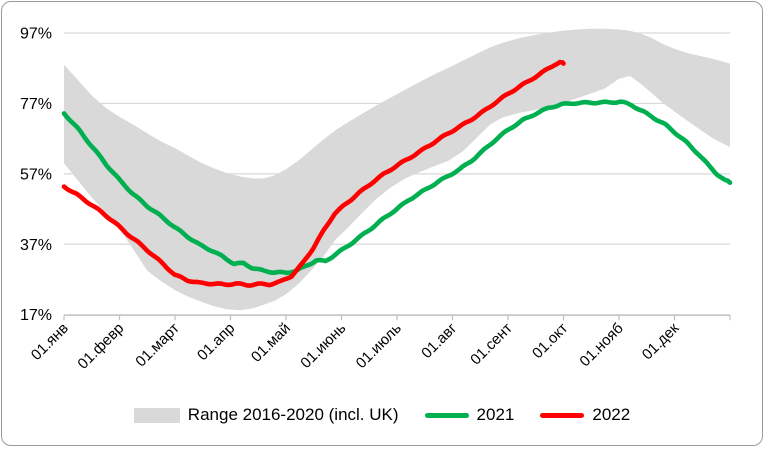  I want to click on legend-2022-label: 2022, so click(611, 414).